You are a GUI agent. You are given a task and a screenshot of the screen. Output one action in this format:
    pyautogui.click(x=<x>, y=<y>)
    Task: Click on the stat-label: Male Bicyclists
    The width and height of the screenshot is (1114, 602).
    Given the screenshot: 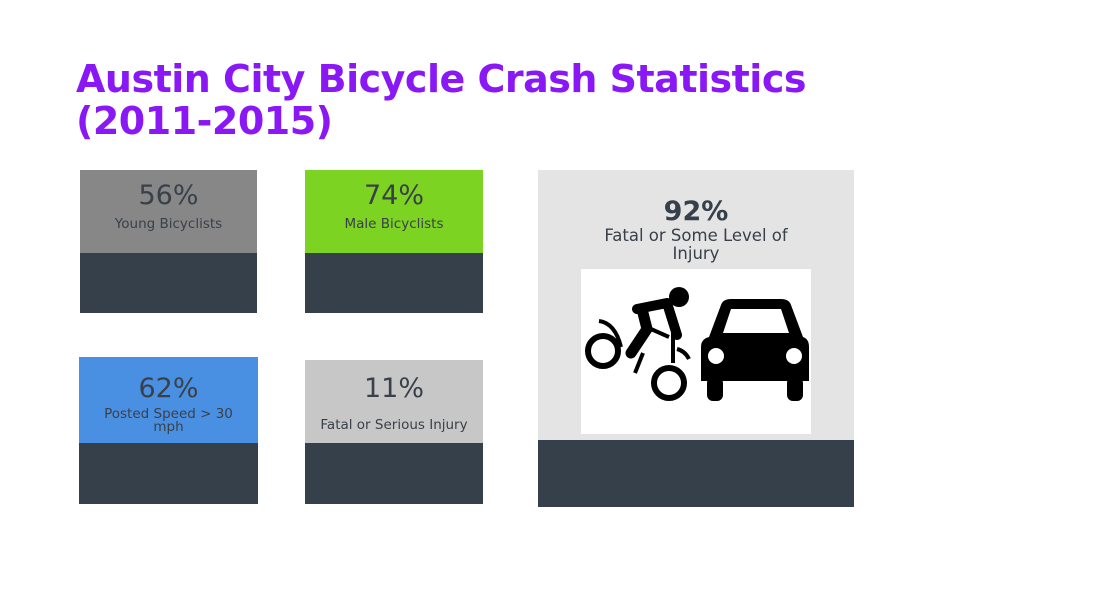 What is the action you would take?
    pyautogui.click(x=394, y=224)
    